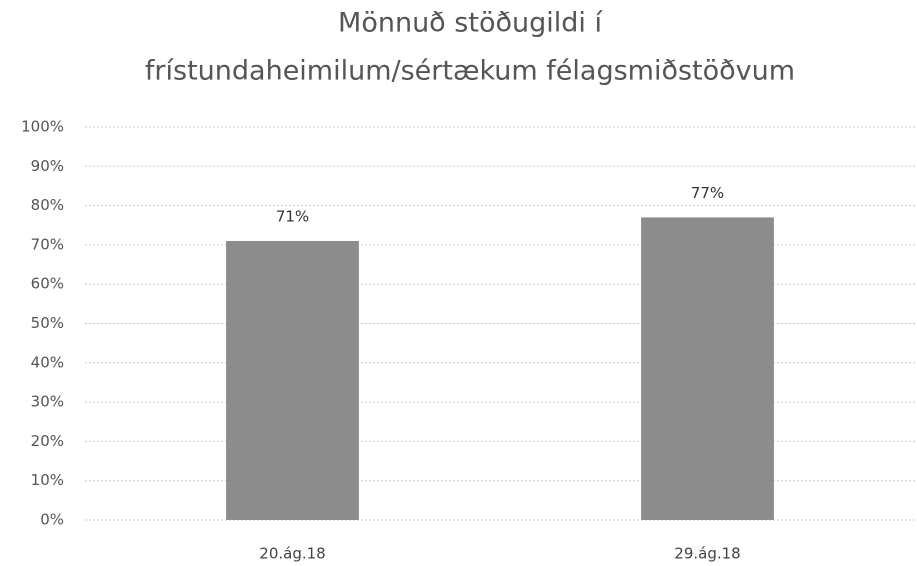  What do you see at coordinates (47, 323) in the screenshot?
I see `y-tick-label: 50%` at bounding box center [47, 323].